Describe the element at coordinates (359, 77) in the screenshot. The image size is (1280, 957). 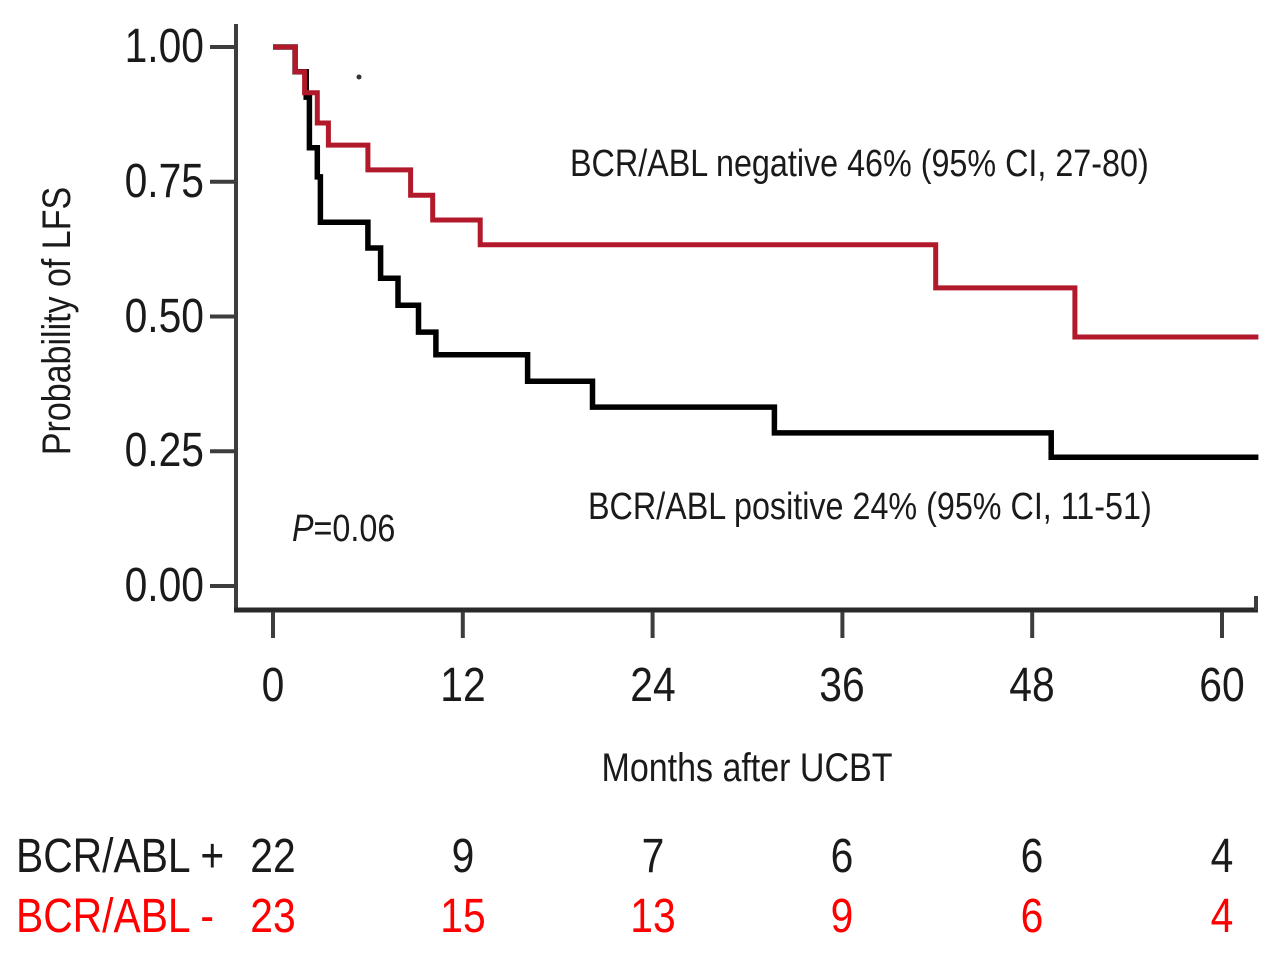
I see `stray-dot` at that location.